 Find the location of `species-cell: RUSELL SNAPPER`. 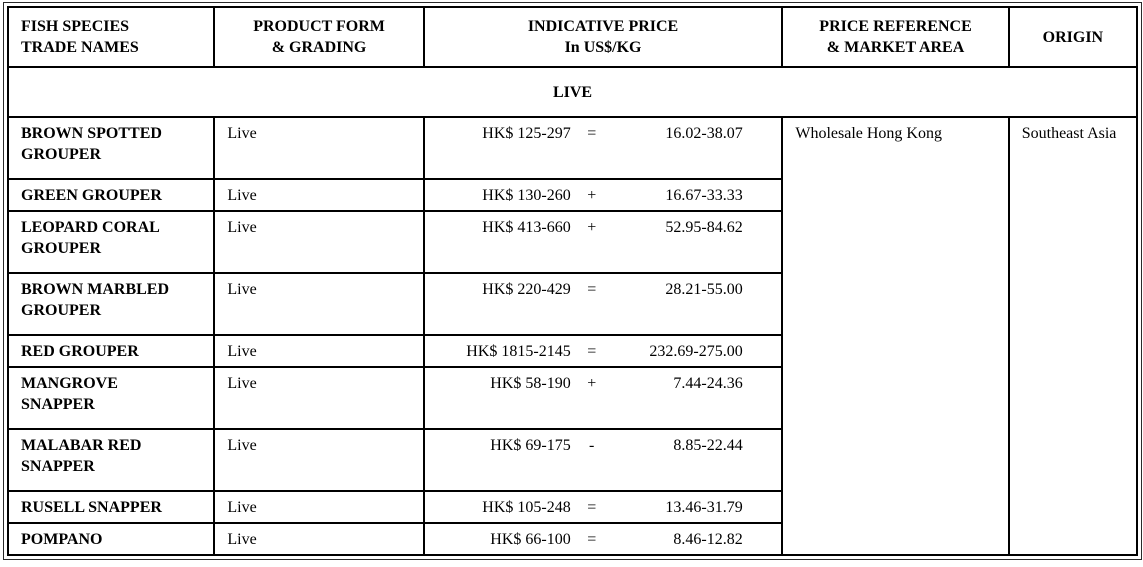

species-cell: RUSELL SNAPPER is located at coordinates (111, 507).